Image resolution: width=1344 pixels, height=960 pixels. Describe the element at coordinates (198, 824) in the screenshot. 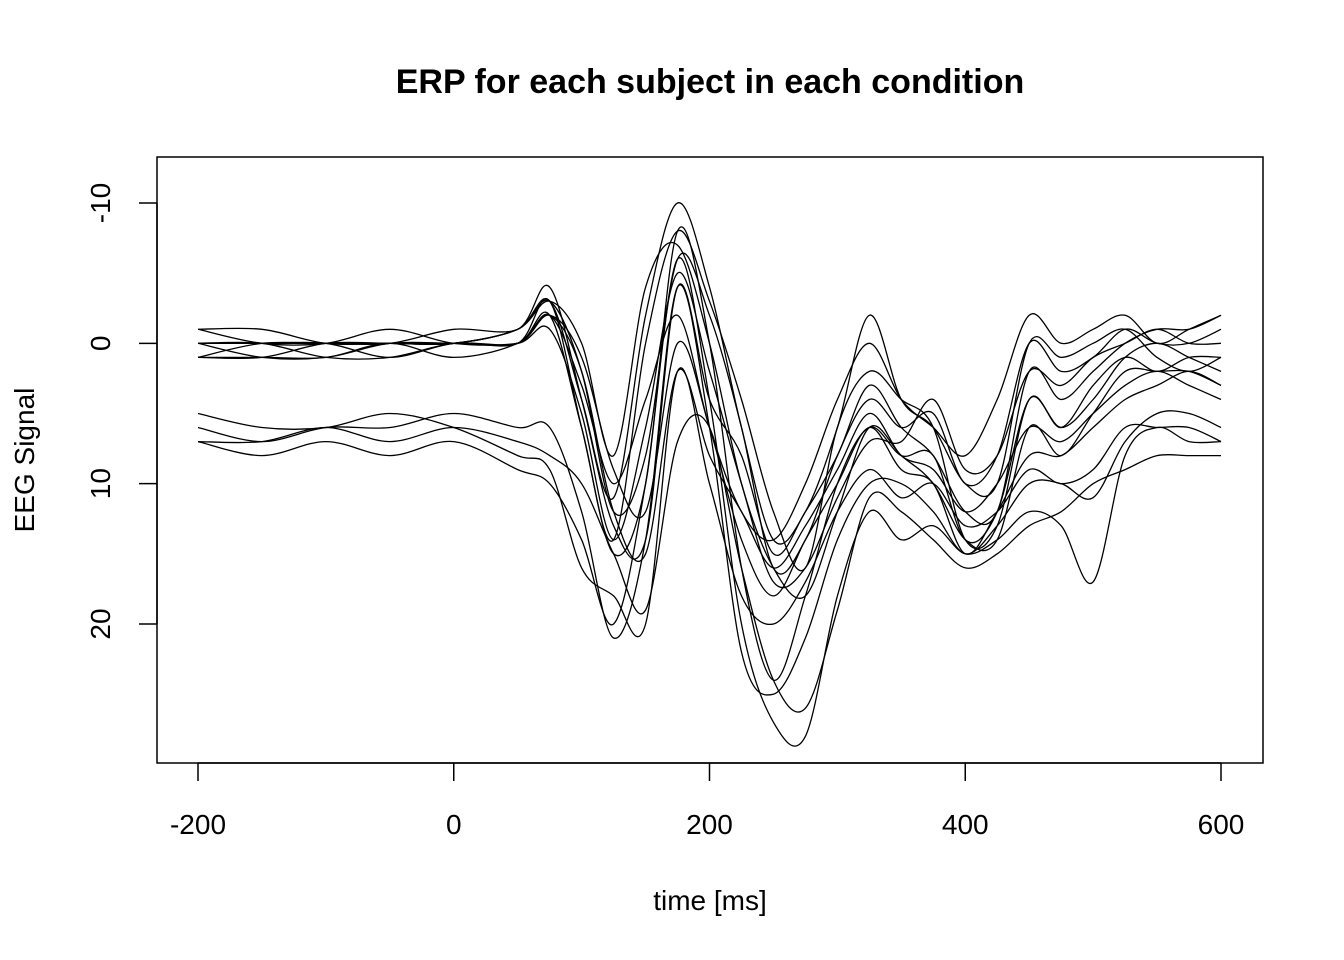

I see `x-tick-label: -200` at that location.